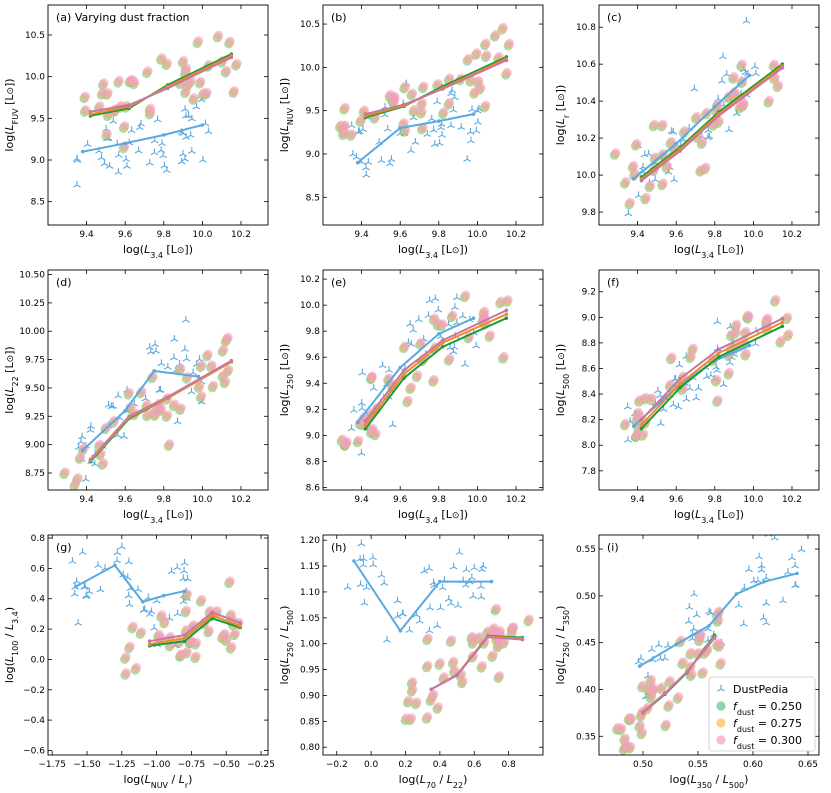  What do you see at coordinates (226, 765) in the screenshot?
I see `x-tick-label: −0.50` at bounding box center [226, 765].